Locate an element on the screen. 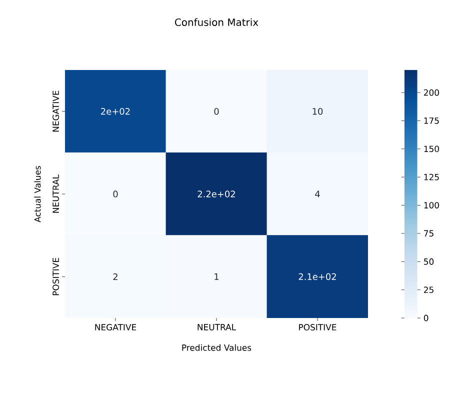 This screenshot has width=463, height=405. color-bar-label: 75 is located at coordinates (429, 233).